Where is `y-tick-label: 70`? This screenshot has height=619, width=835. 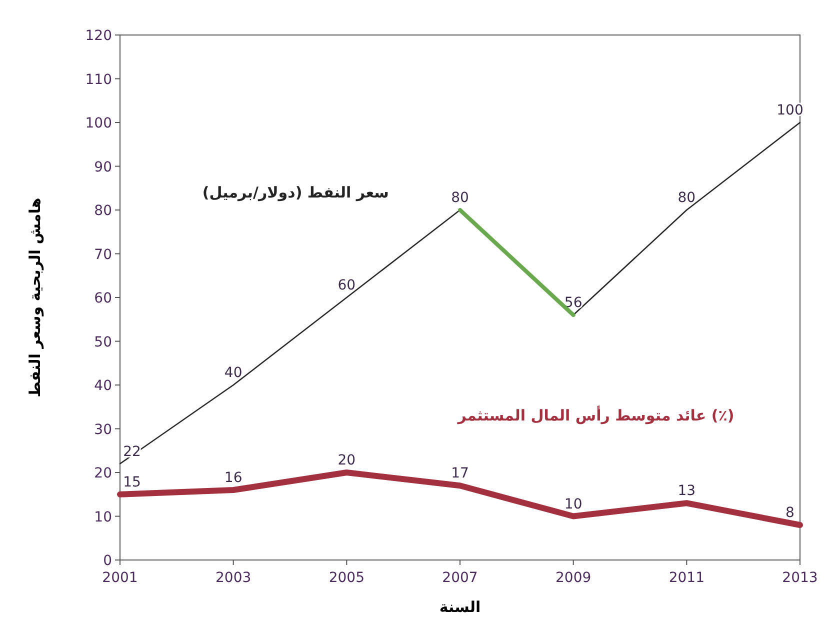
y-tick-label: 70 is located at coordinates (103, 254).